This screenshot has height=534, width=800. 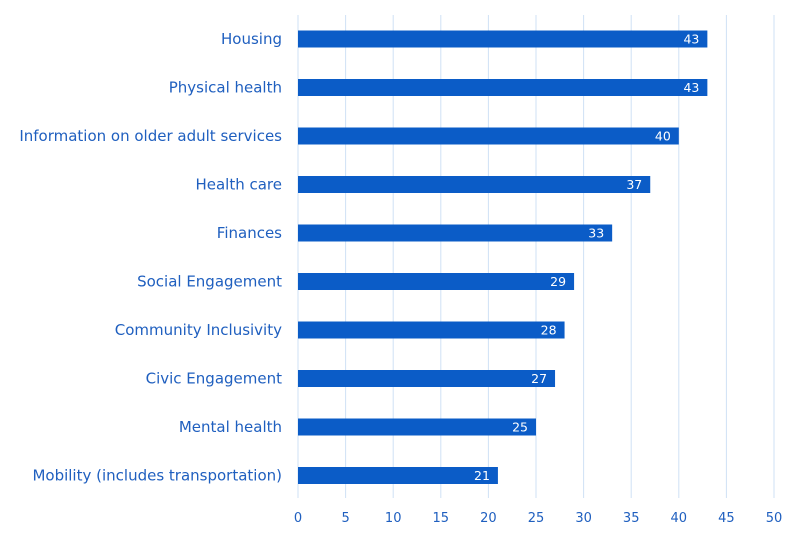 I want to click on x-axis-ticks: 0 5 10 15 20 25 30 35 40 45 50, so click(x=538, y=518).